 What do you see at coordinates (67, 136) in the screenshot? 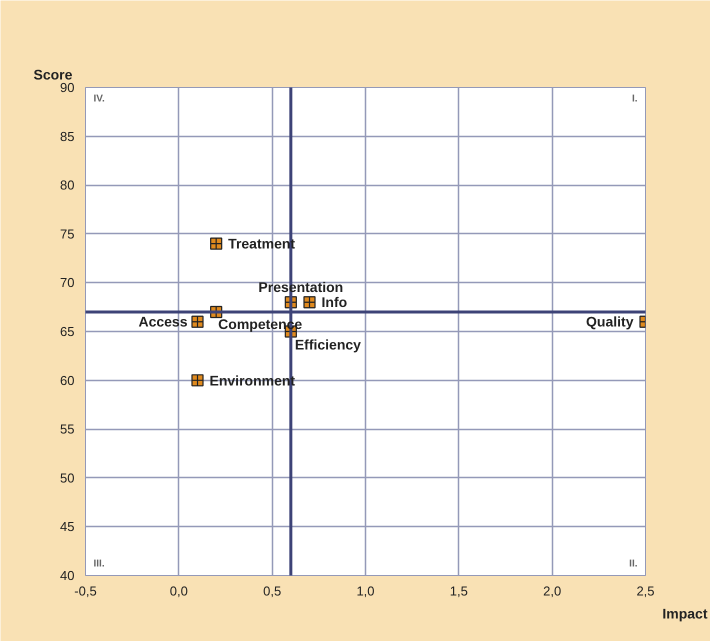
I see `y-tick-label: 85` at bounding box center [67, 136].